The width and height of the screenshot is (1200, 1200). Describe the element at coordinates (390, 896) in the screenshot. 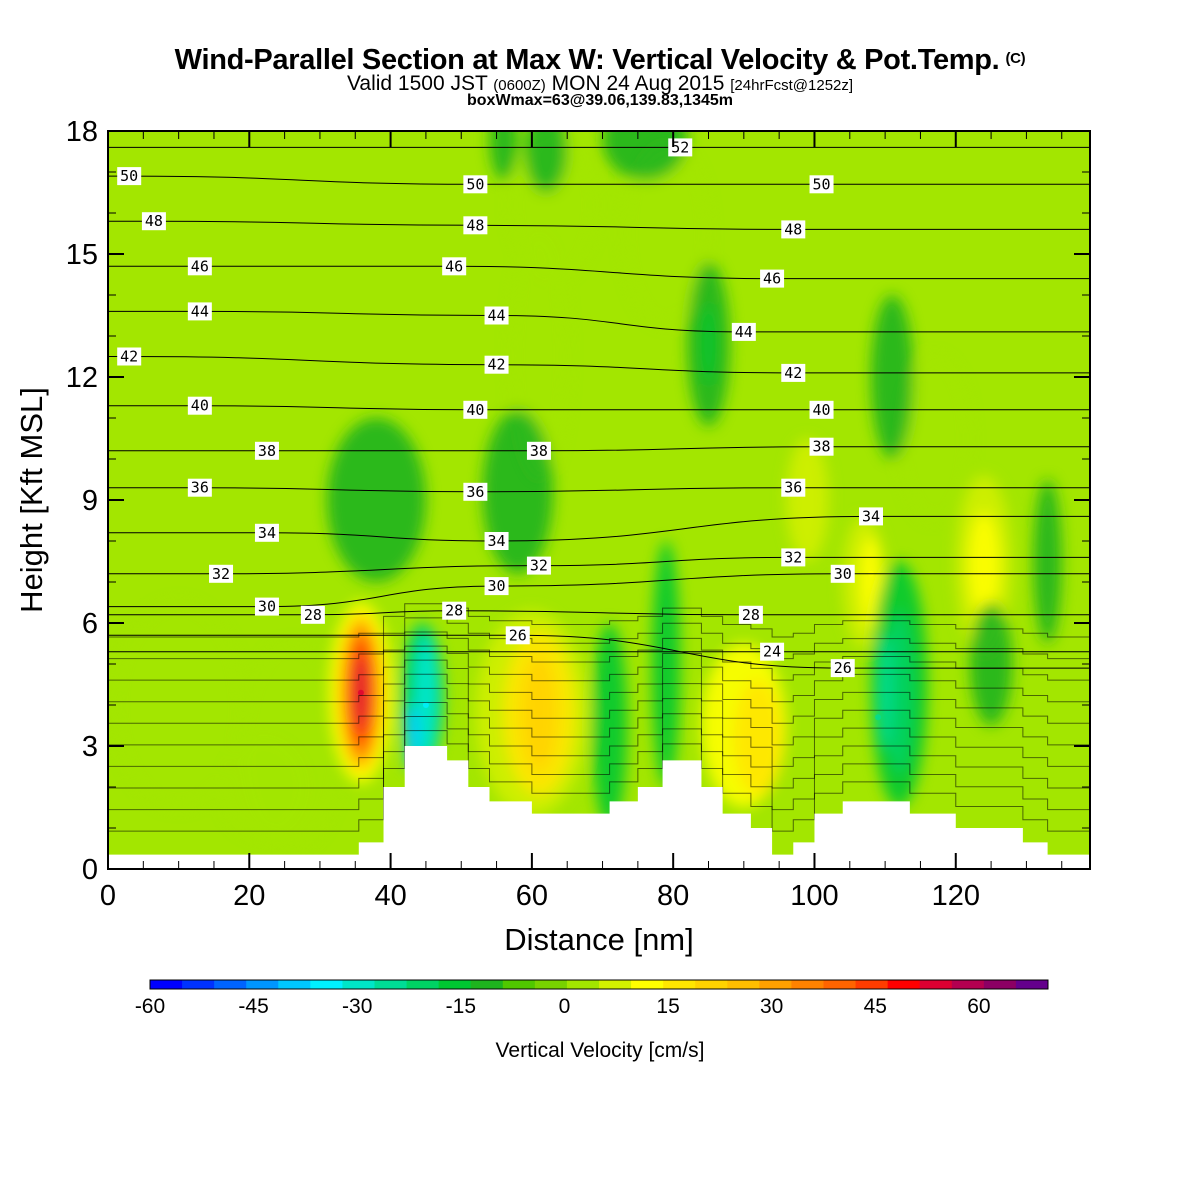

I see `x-tick-label-40: 40` at that location.